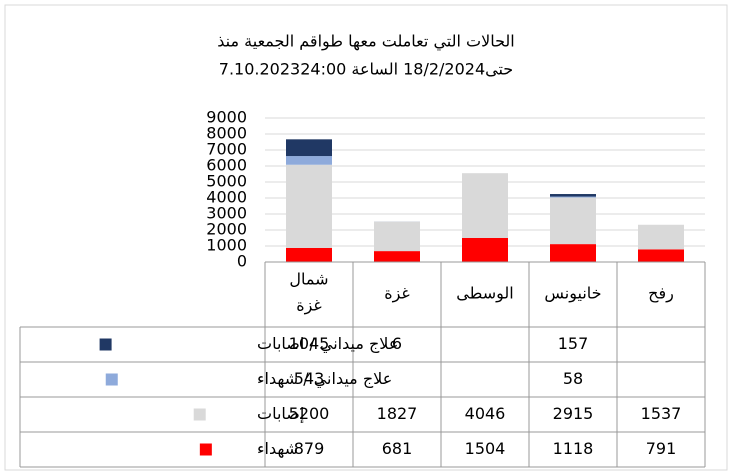 Image resolution: width=733 pixels, height=476 pixels. I want to click on x-tick-label: رفح, so click(661, 294).